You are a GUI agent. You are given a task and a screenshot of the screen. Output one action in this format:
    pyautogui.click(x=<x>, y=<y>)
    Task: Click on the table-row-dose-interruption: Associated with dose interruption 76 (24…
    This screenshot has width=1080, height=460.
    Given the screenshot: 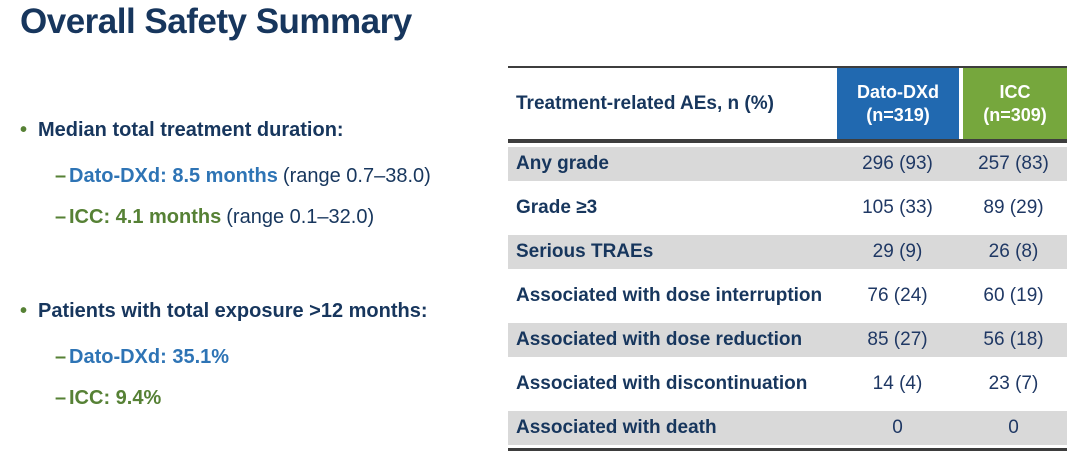 What is the action you would take?
    pyautogui.click(x=787, y=296)
    